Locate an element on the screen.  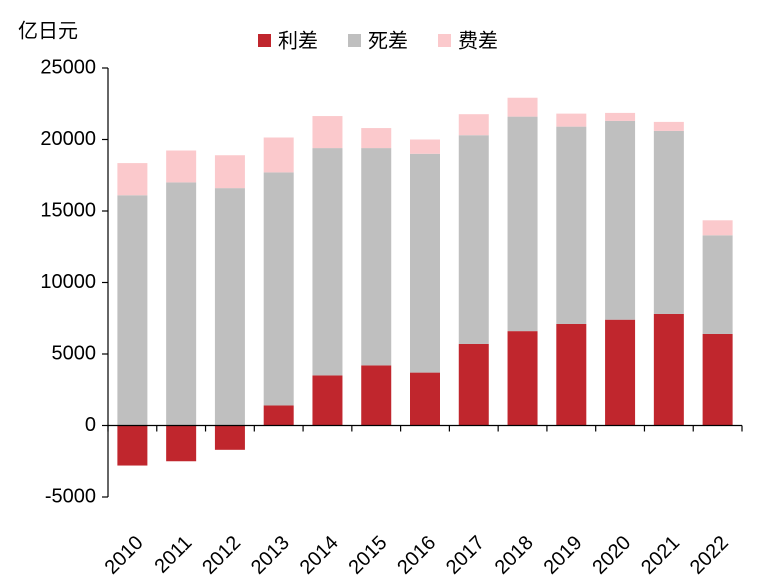
y-tick-label: 15000 is located at coordinates (68, 210).